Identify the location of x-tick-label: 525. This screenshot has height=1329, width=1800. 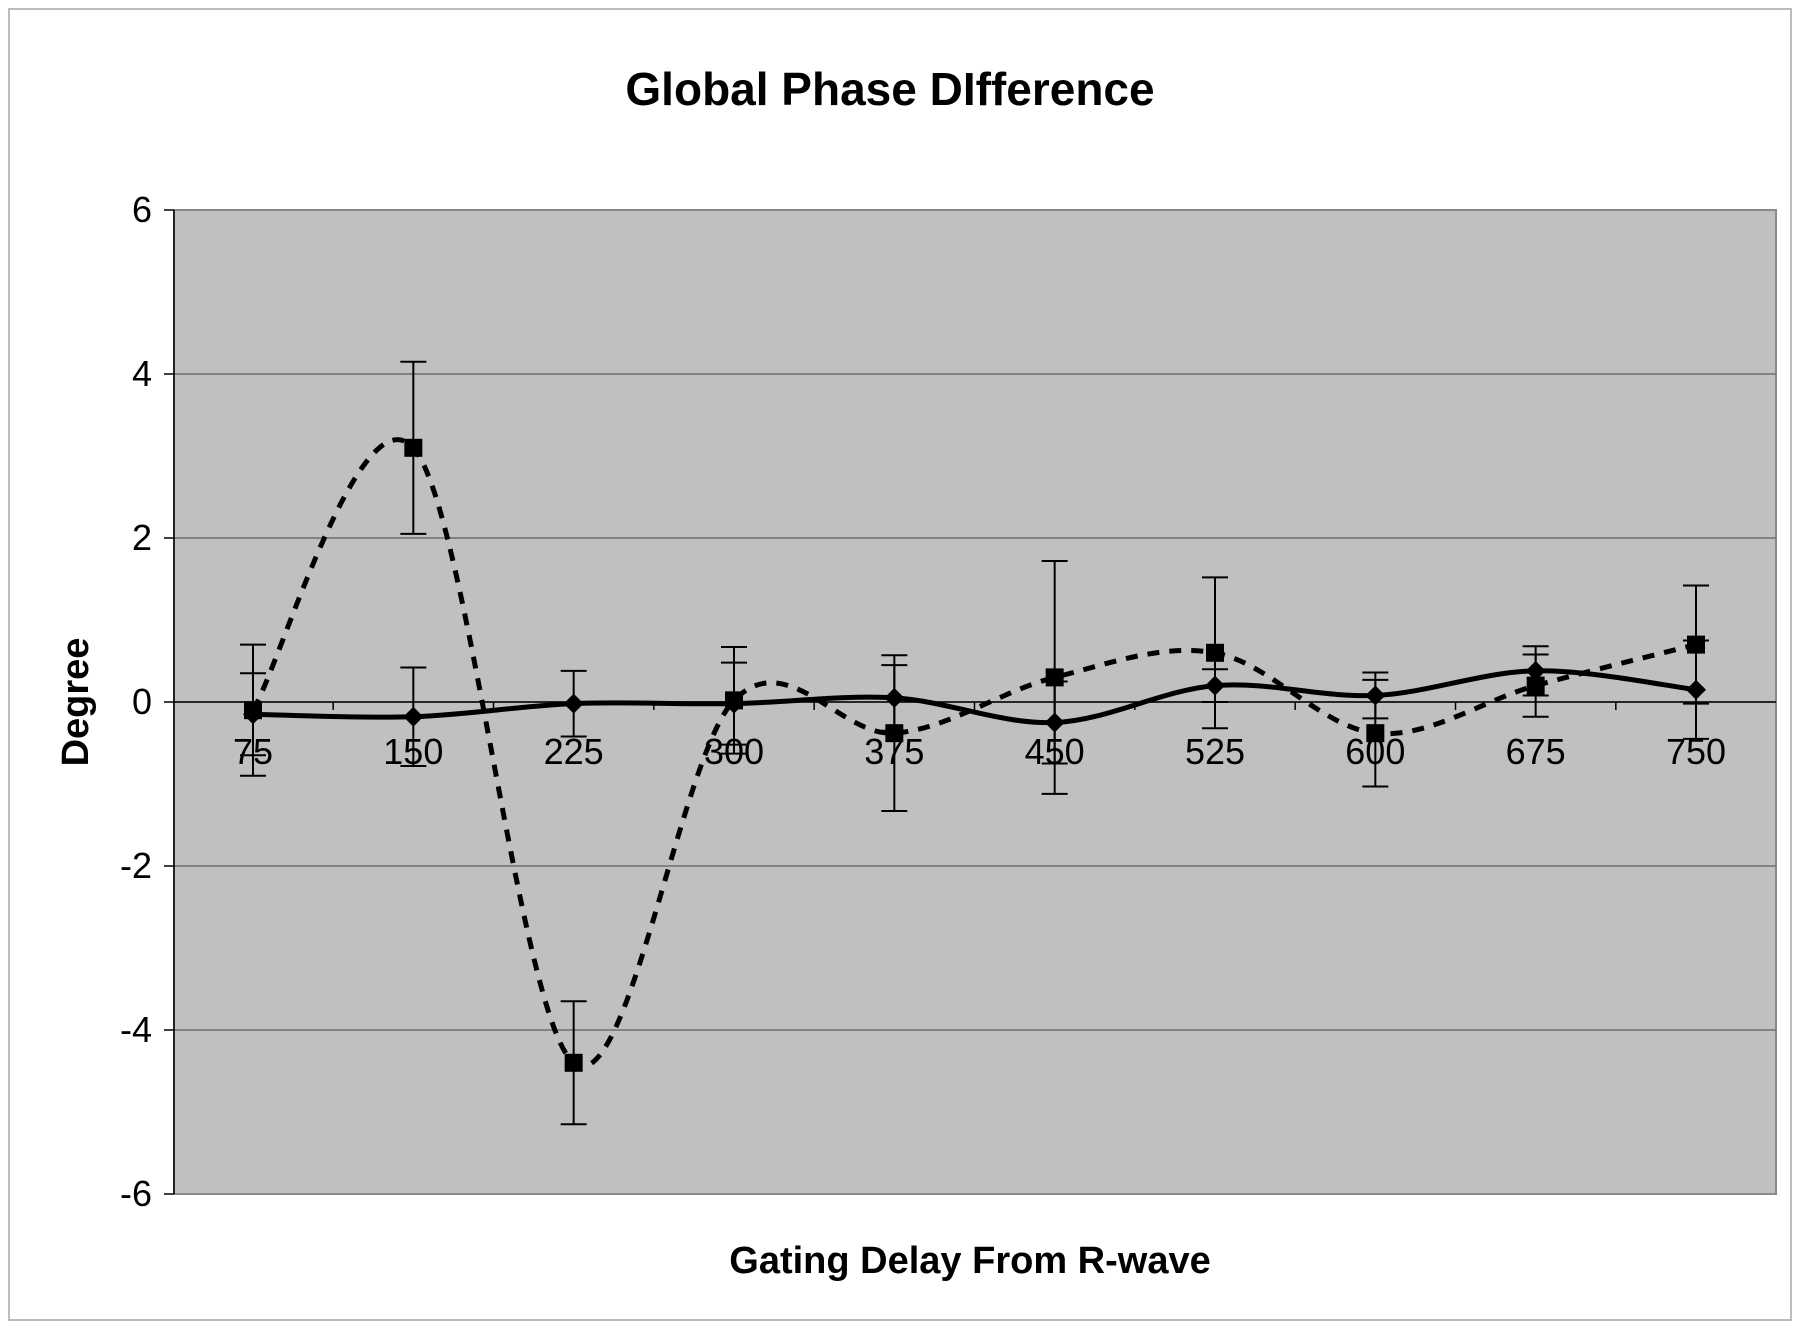
(1215, 751).